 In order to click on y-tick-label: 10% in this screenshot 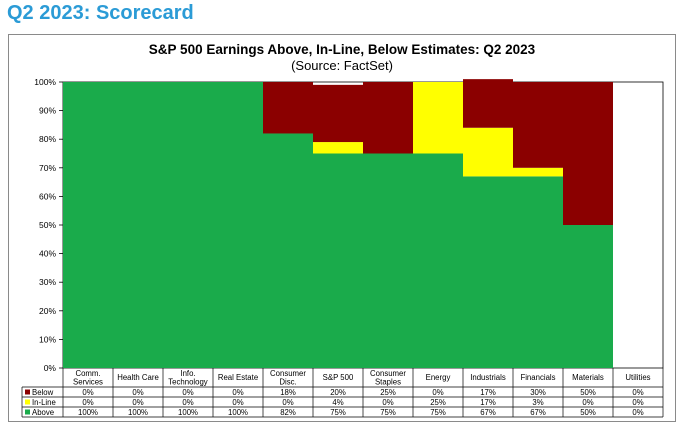, I will do `click(47, 339)`.